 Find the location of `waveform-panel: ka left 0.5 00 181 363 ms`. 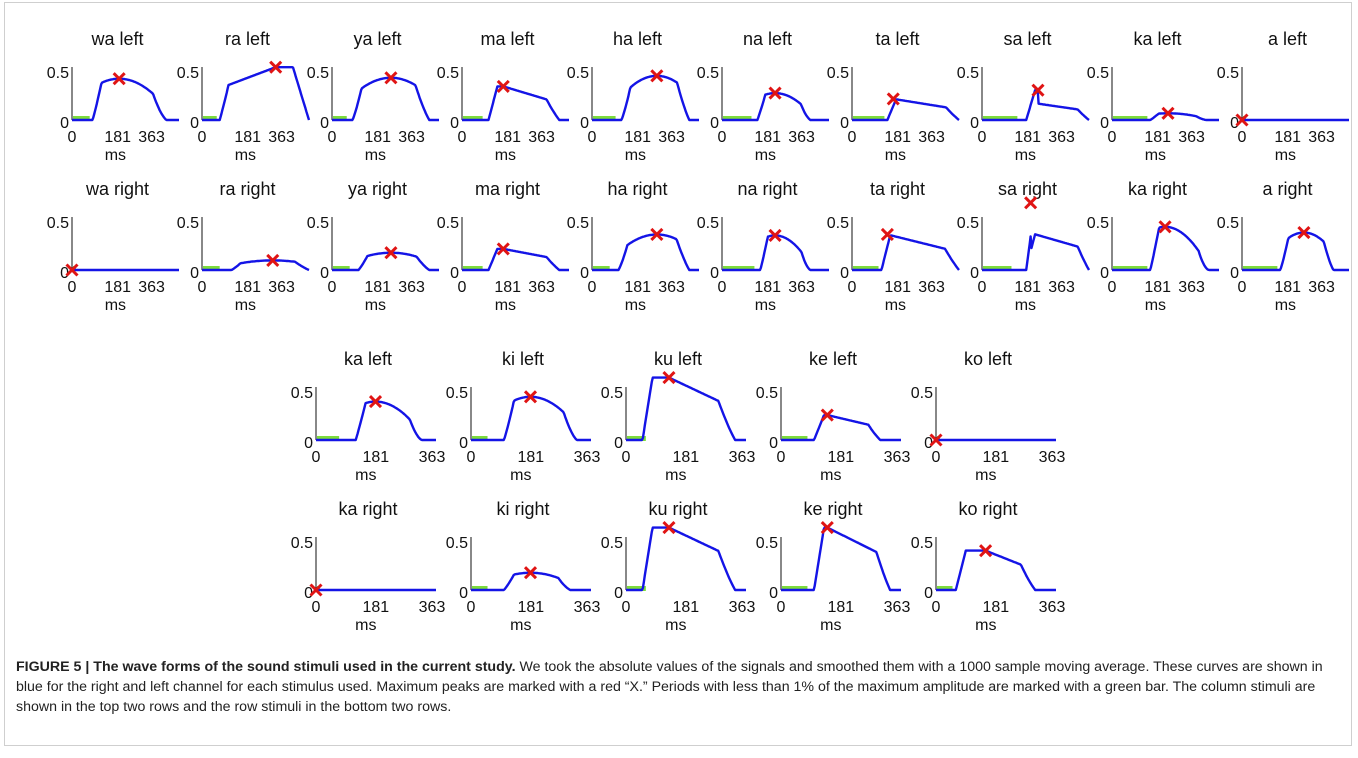

waveform-panel: ka left 0.5 00 181 363 ms is located at coordinates (368, 416).